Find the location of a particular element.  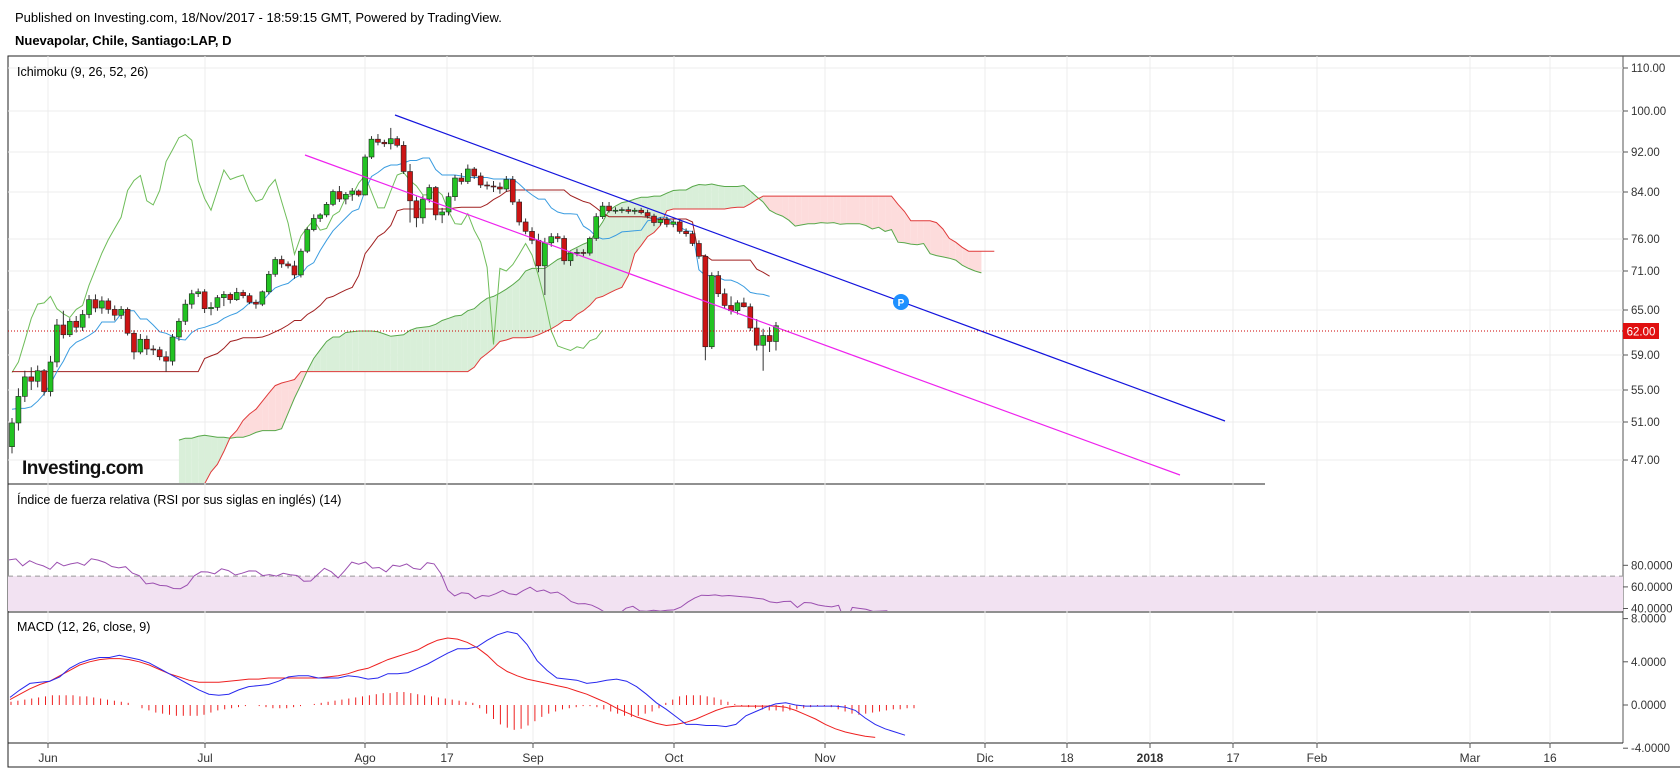

macd-signal-line is located at coordinates (442, 687).